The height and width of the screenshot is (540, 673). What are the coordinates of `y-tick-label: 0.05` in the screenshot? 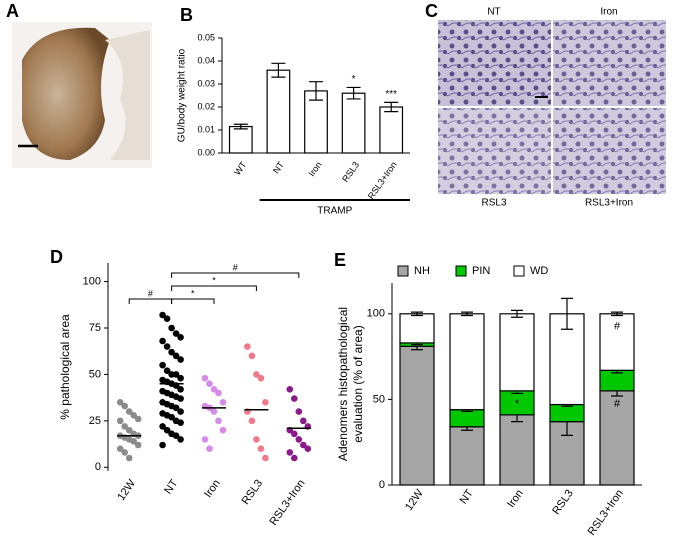 It's located at (206, 37).